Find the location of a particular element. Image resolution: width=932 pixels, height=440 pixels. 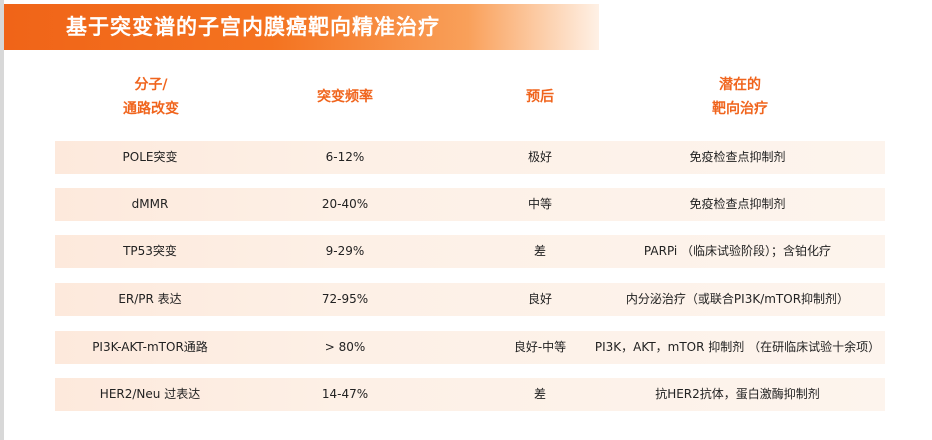

therapy-cell: PARPi （临床试验阶段）；含铂化疗 is located at coordinates (737, 251).